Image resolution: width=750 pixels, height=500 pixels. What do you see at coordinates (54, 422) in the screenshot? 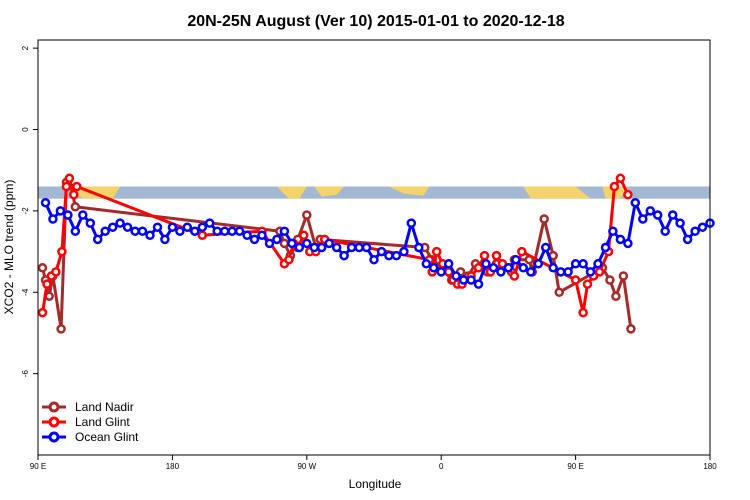
I see `legend-marker-land-glint` at bounding box center [54, 422].